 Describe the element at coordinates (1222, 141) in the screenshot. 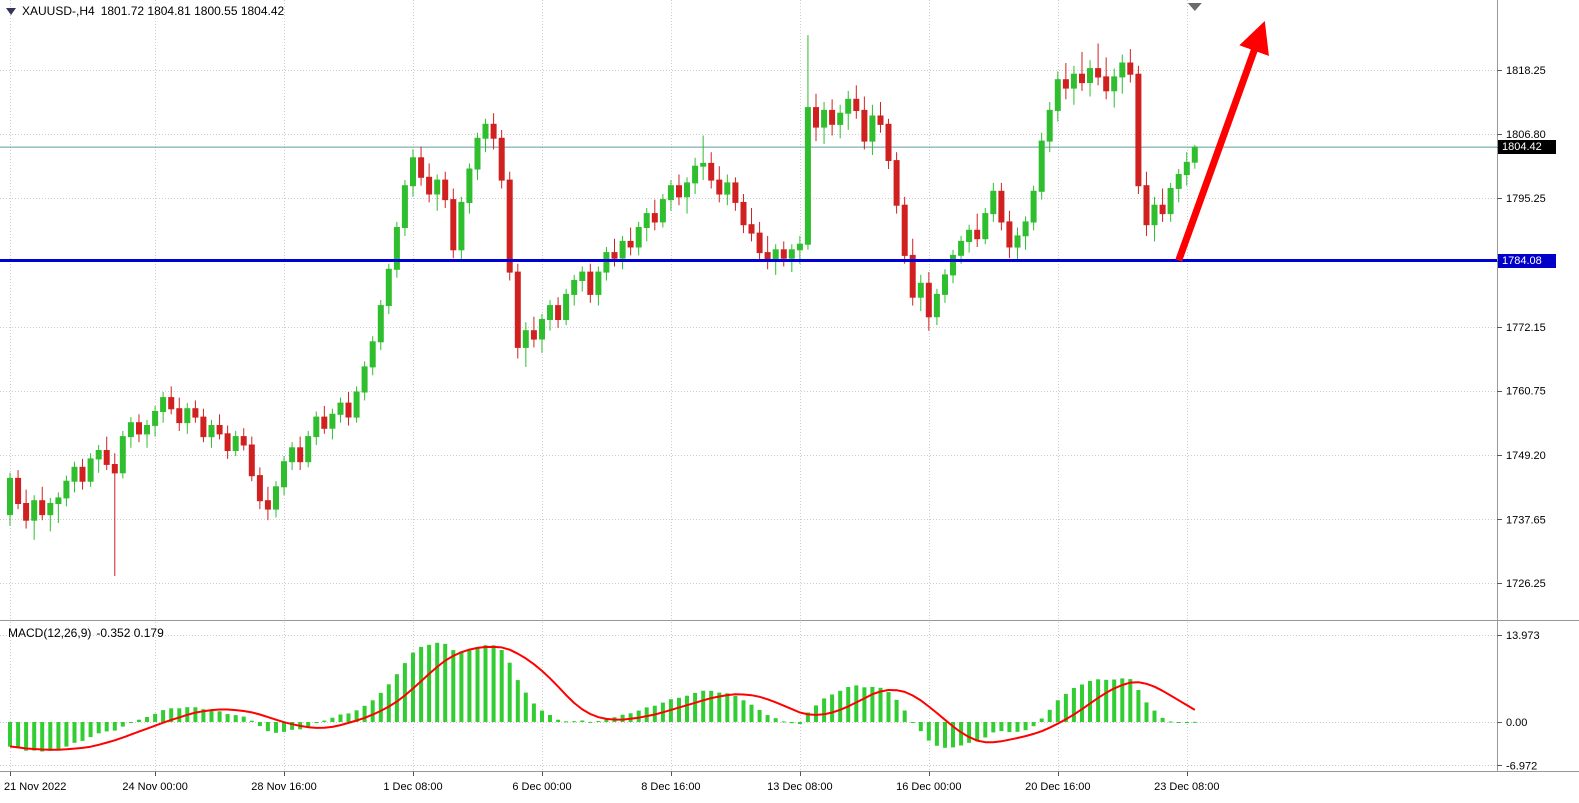

I see `trend-arrow` at that location.